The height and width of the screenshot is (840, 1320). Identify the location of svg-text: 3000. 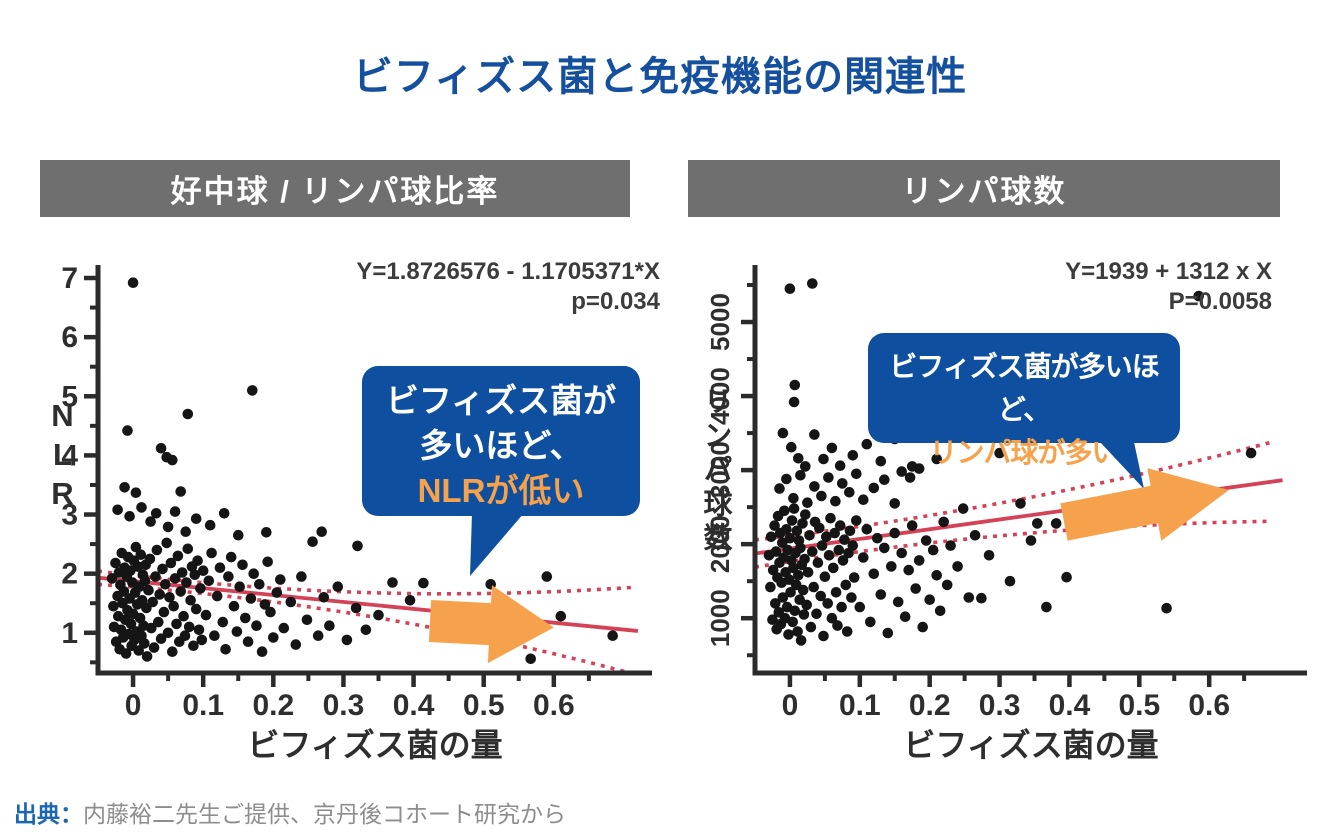
(720, 470).